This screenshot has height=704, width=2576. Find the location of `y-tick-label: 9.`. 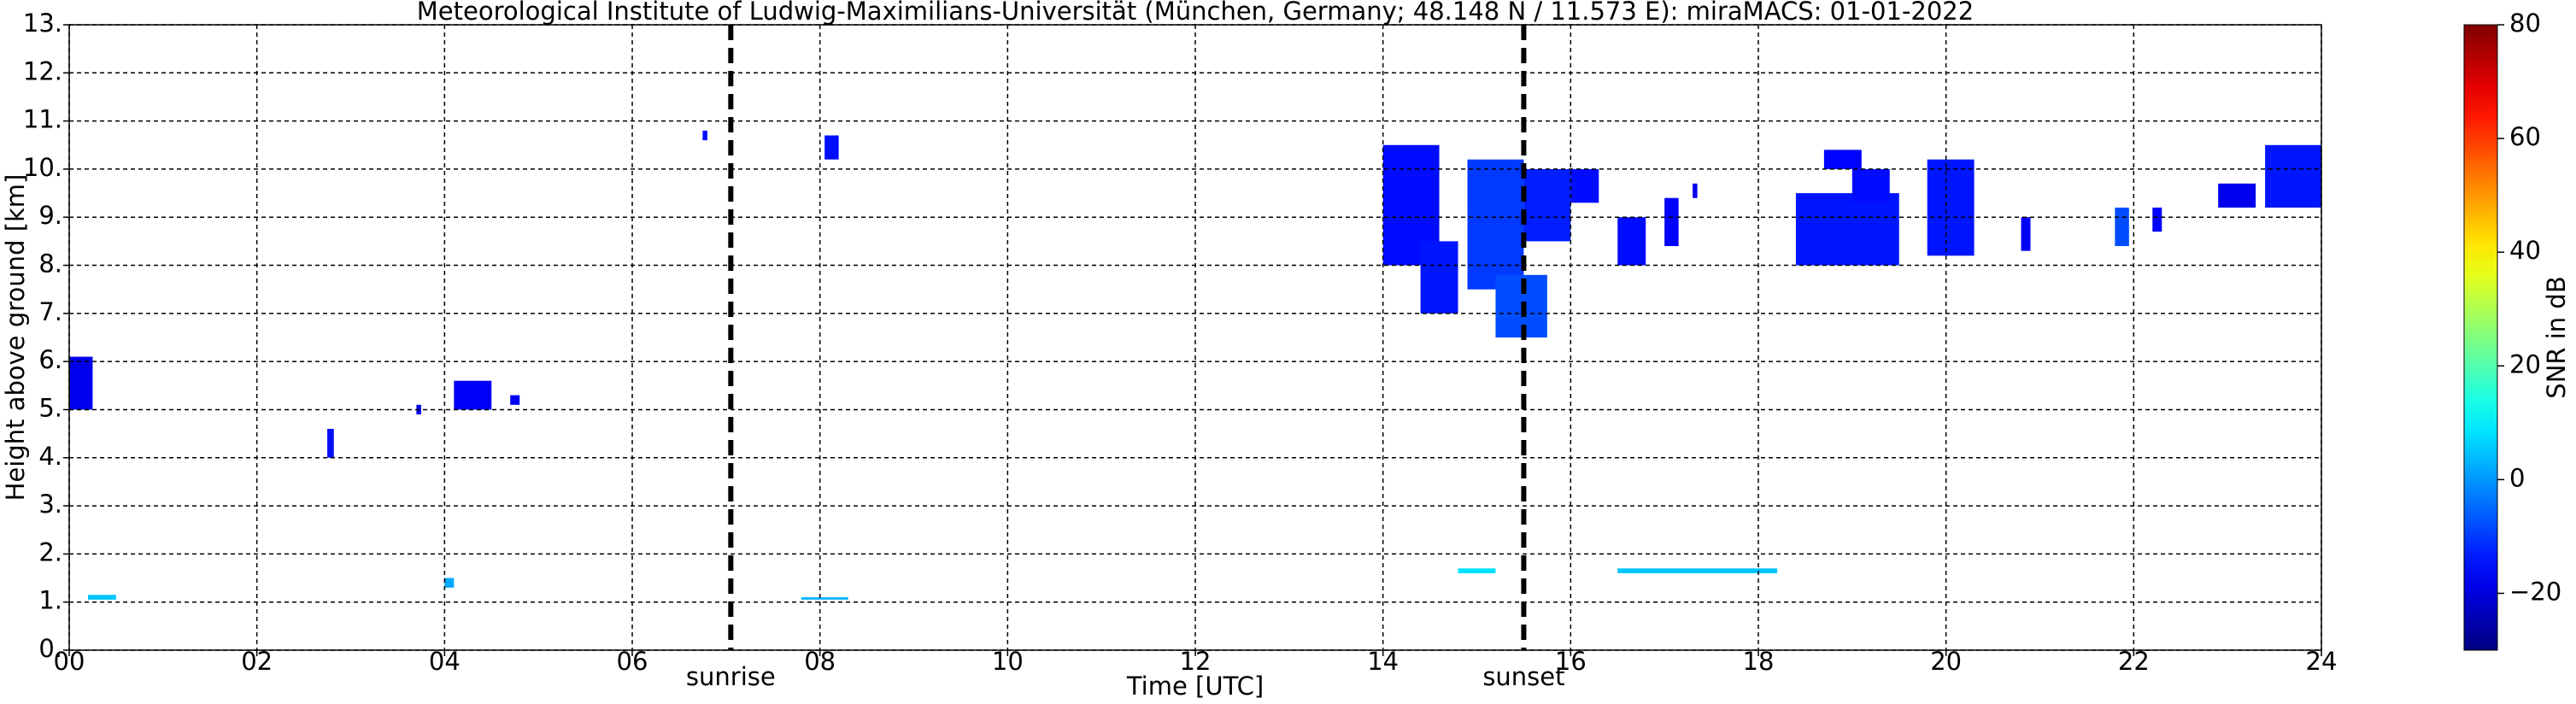

y-tick-label: 9. is located at coordinates (50, 215).